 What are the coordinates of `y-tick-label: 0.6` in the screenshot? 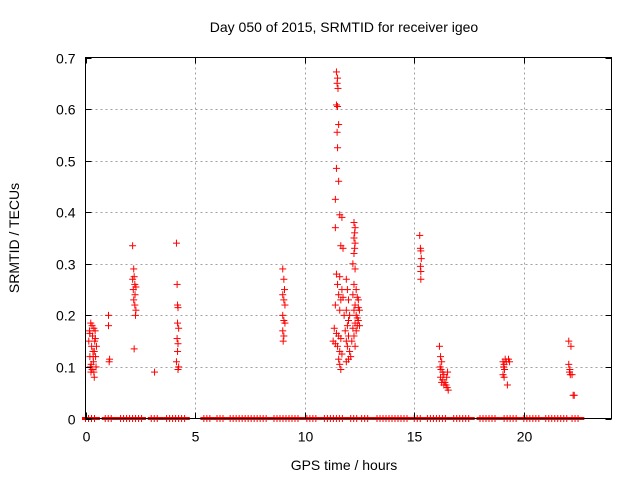 It's located at (66, 110).